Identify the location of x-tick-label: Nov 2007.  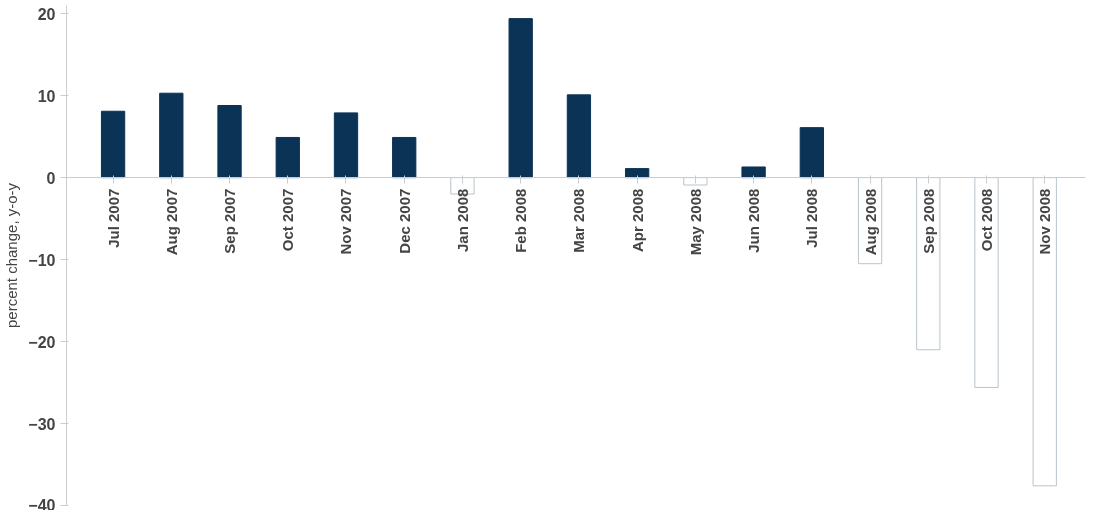
(346, 221).